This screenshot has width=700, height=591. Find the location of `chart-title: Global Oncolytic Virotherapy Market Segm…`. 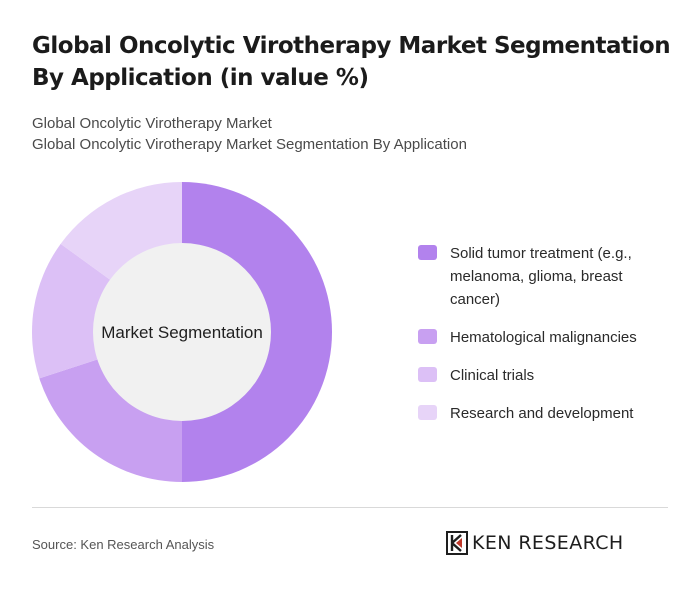

chart-title: Global Oncolytic Virotherapy Market Segm… is located at coordinates (351, 62).